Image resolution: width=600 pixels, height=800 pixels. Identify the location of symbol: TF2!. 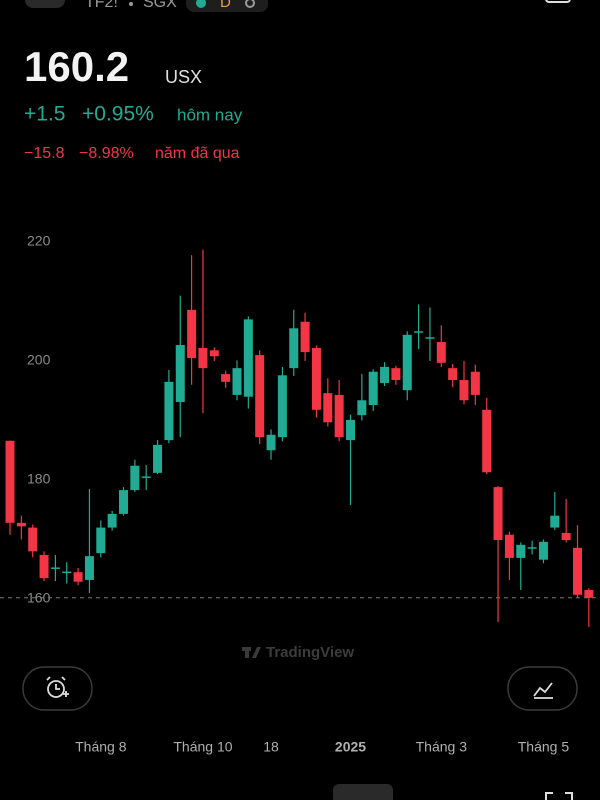
(101, 5).